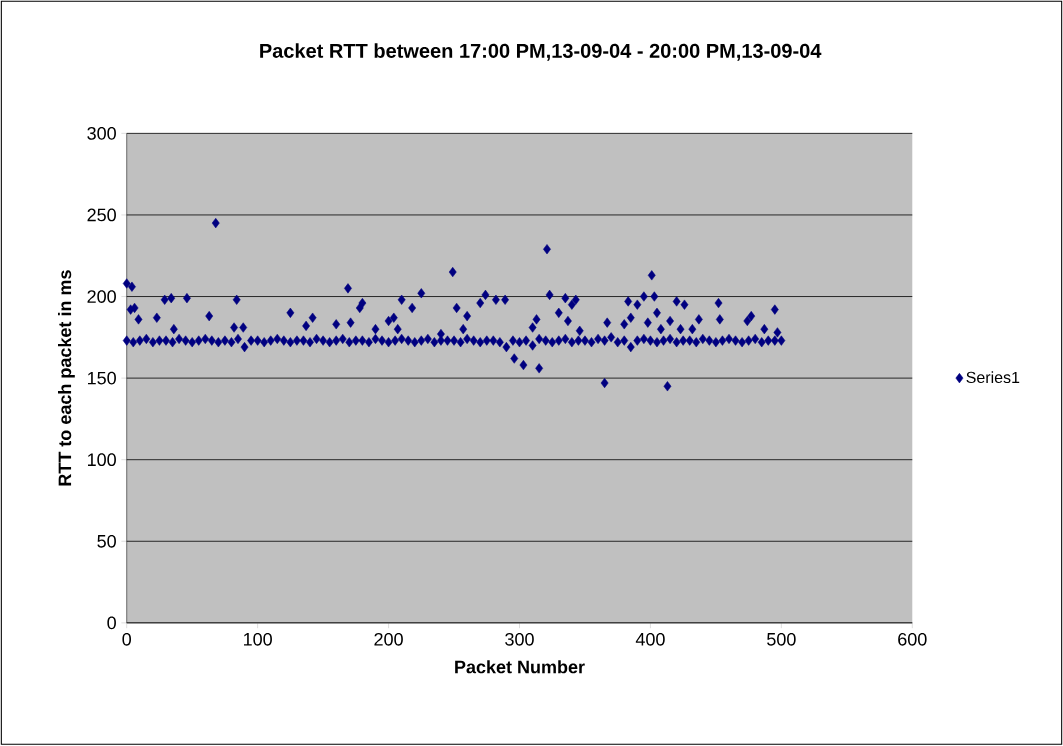 Image resolution: width=1063 pixels, height=746 pixels. I want to click on y-tick-label: 0, so click(111, 623).